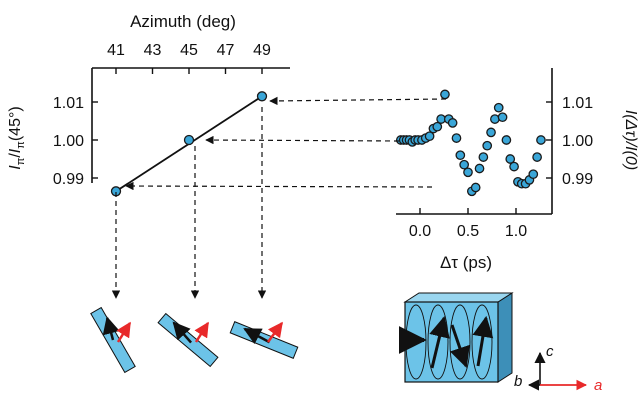 The width and height of the screenshot is (639, 393). I want to click on left-y-tick-label: 1.00, so click(68, 141).